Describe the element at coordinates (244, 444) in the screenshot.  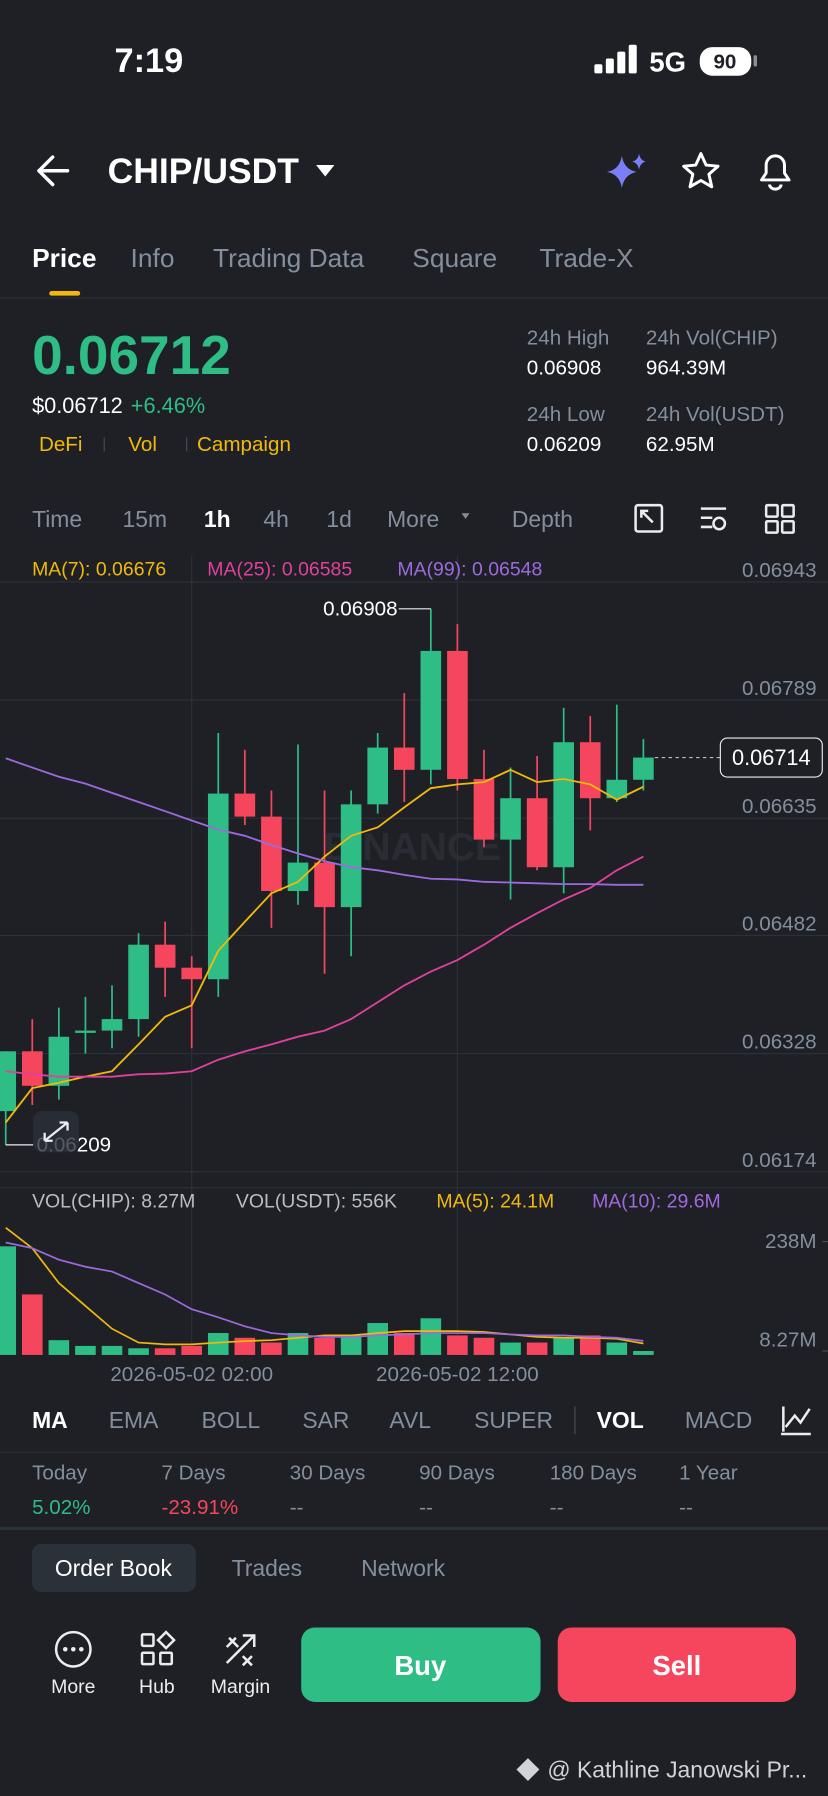
I see `tag: Campaign` at that location.